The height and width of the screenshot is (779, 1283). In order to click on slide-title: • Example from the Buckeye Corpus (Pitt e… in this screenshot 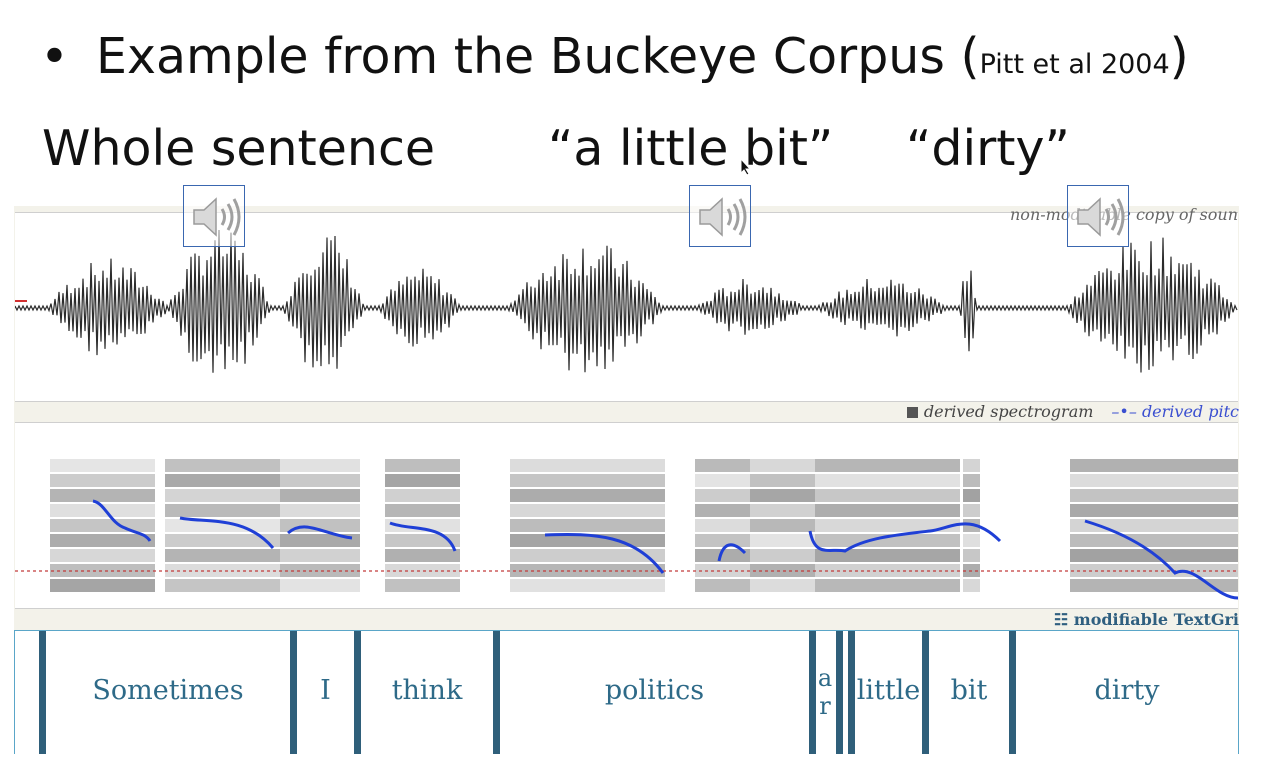, I will do `click(614, 56)`.